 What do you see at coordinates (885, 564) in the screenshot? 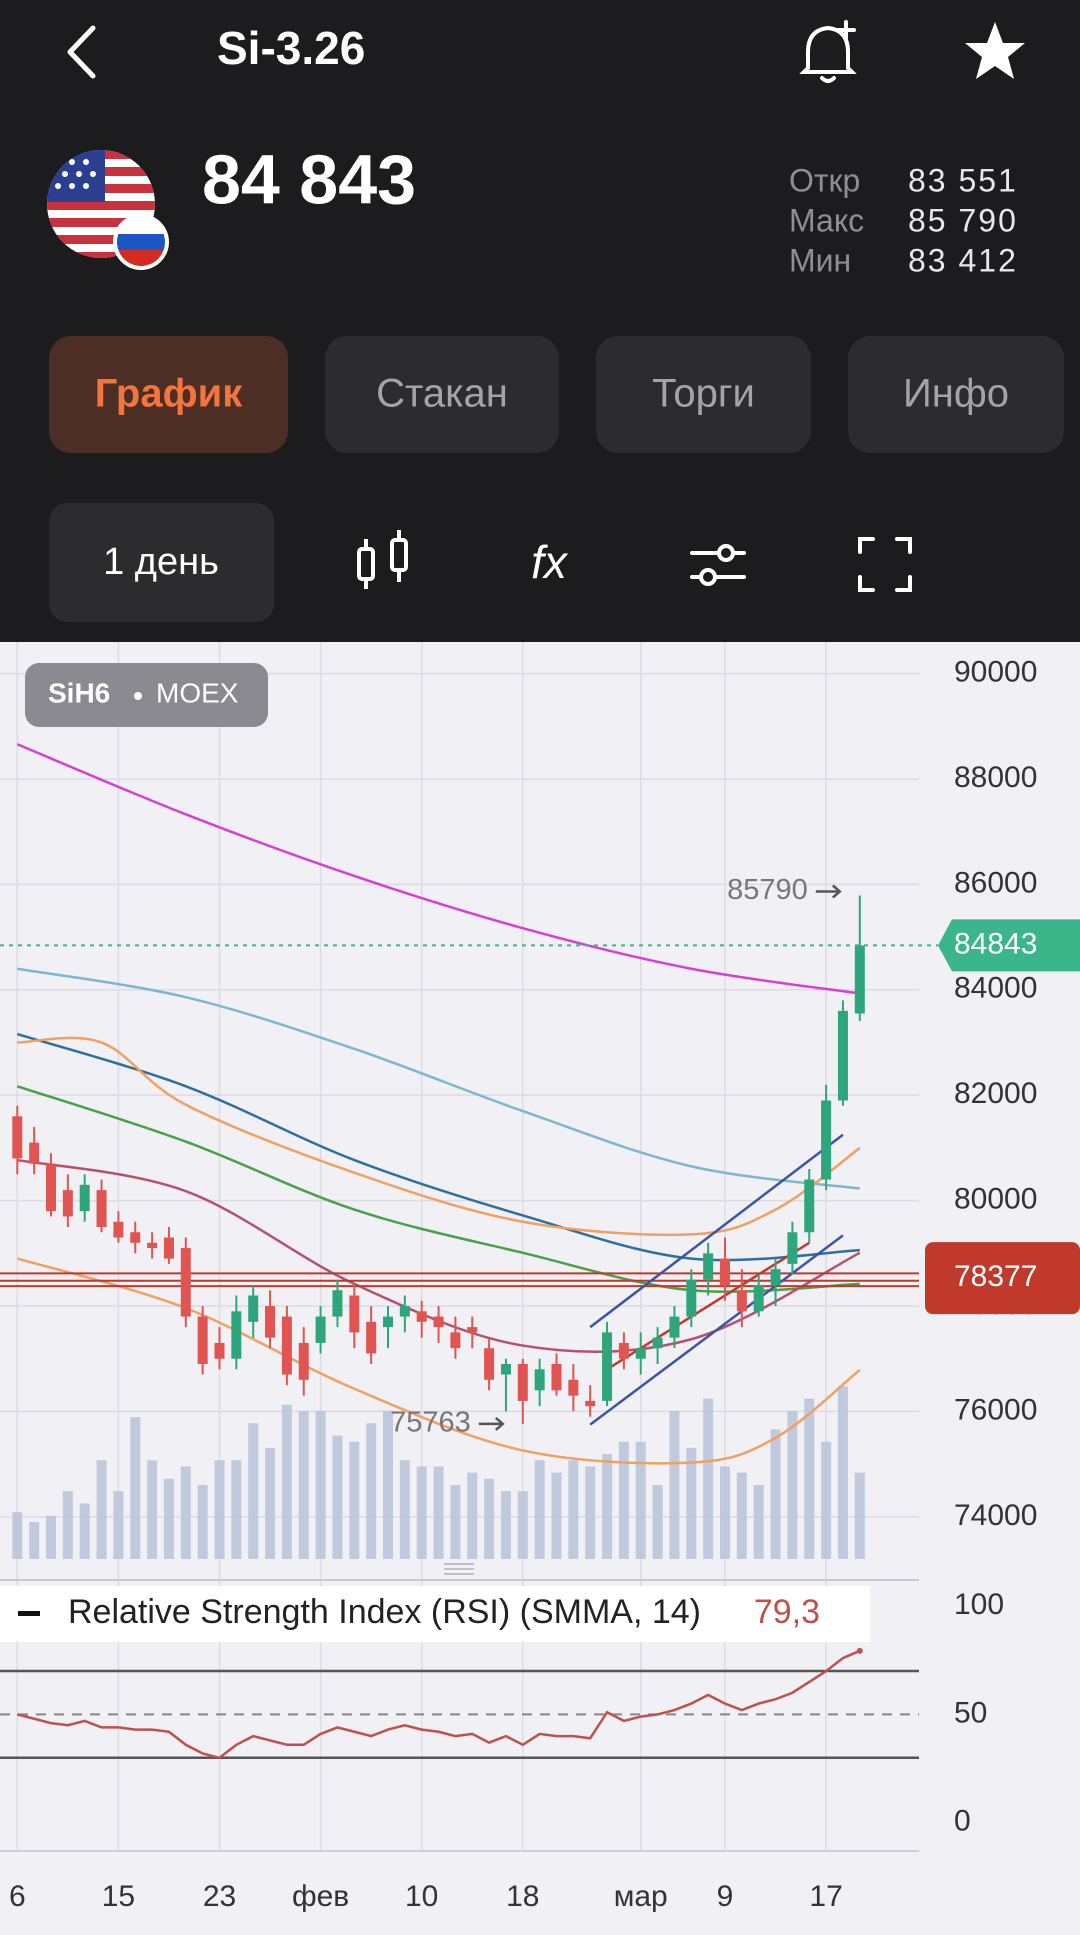
I see `fullscreen-button` at bounding box center [885, 564].